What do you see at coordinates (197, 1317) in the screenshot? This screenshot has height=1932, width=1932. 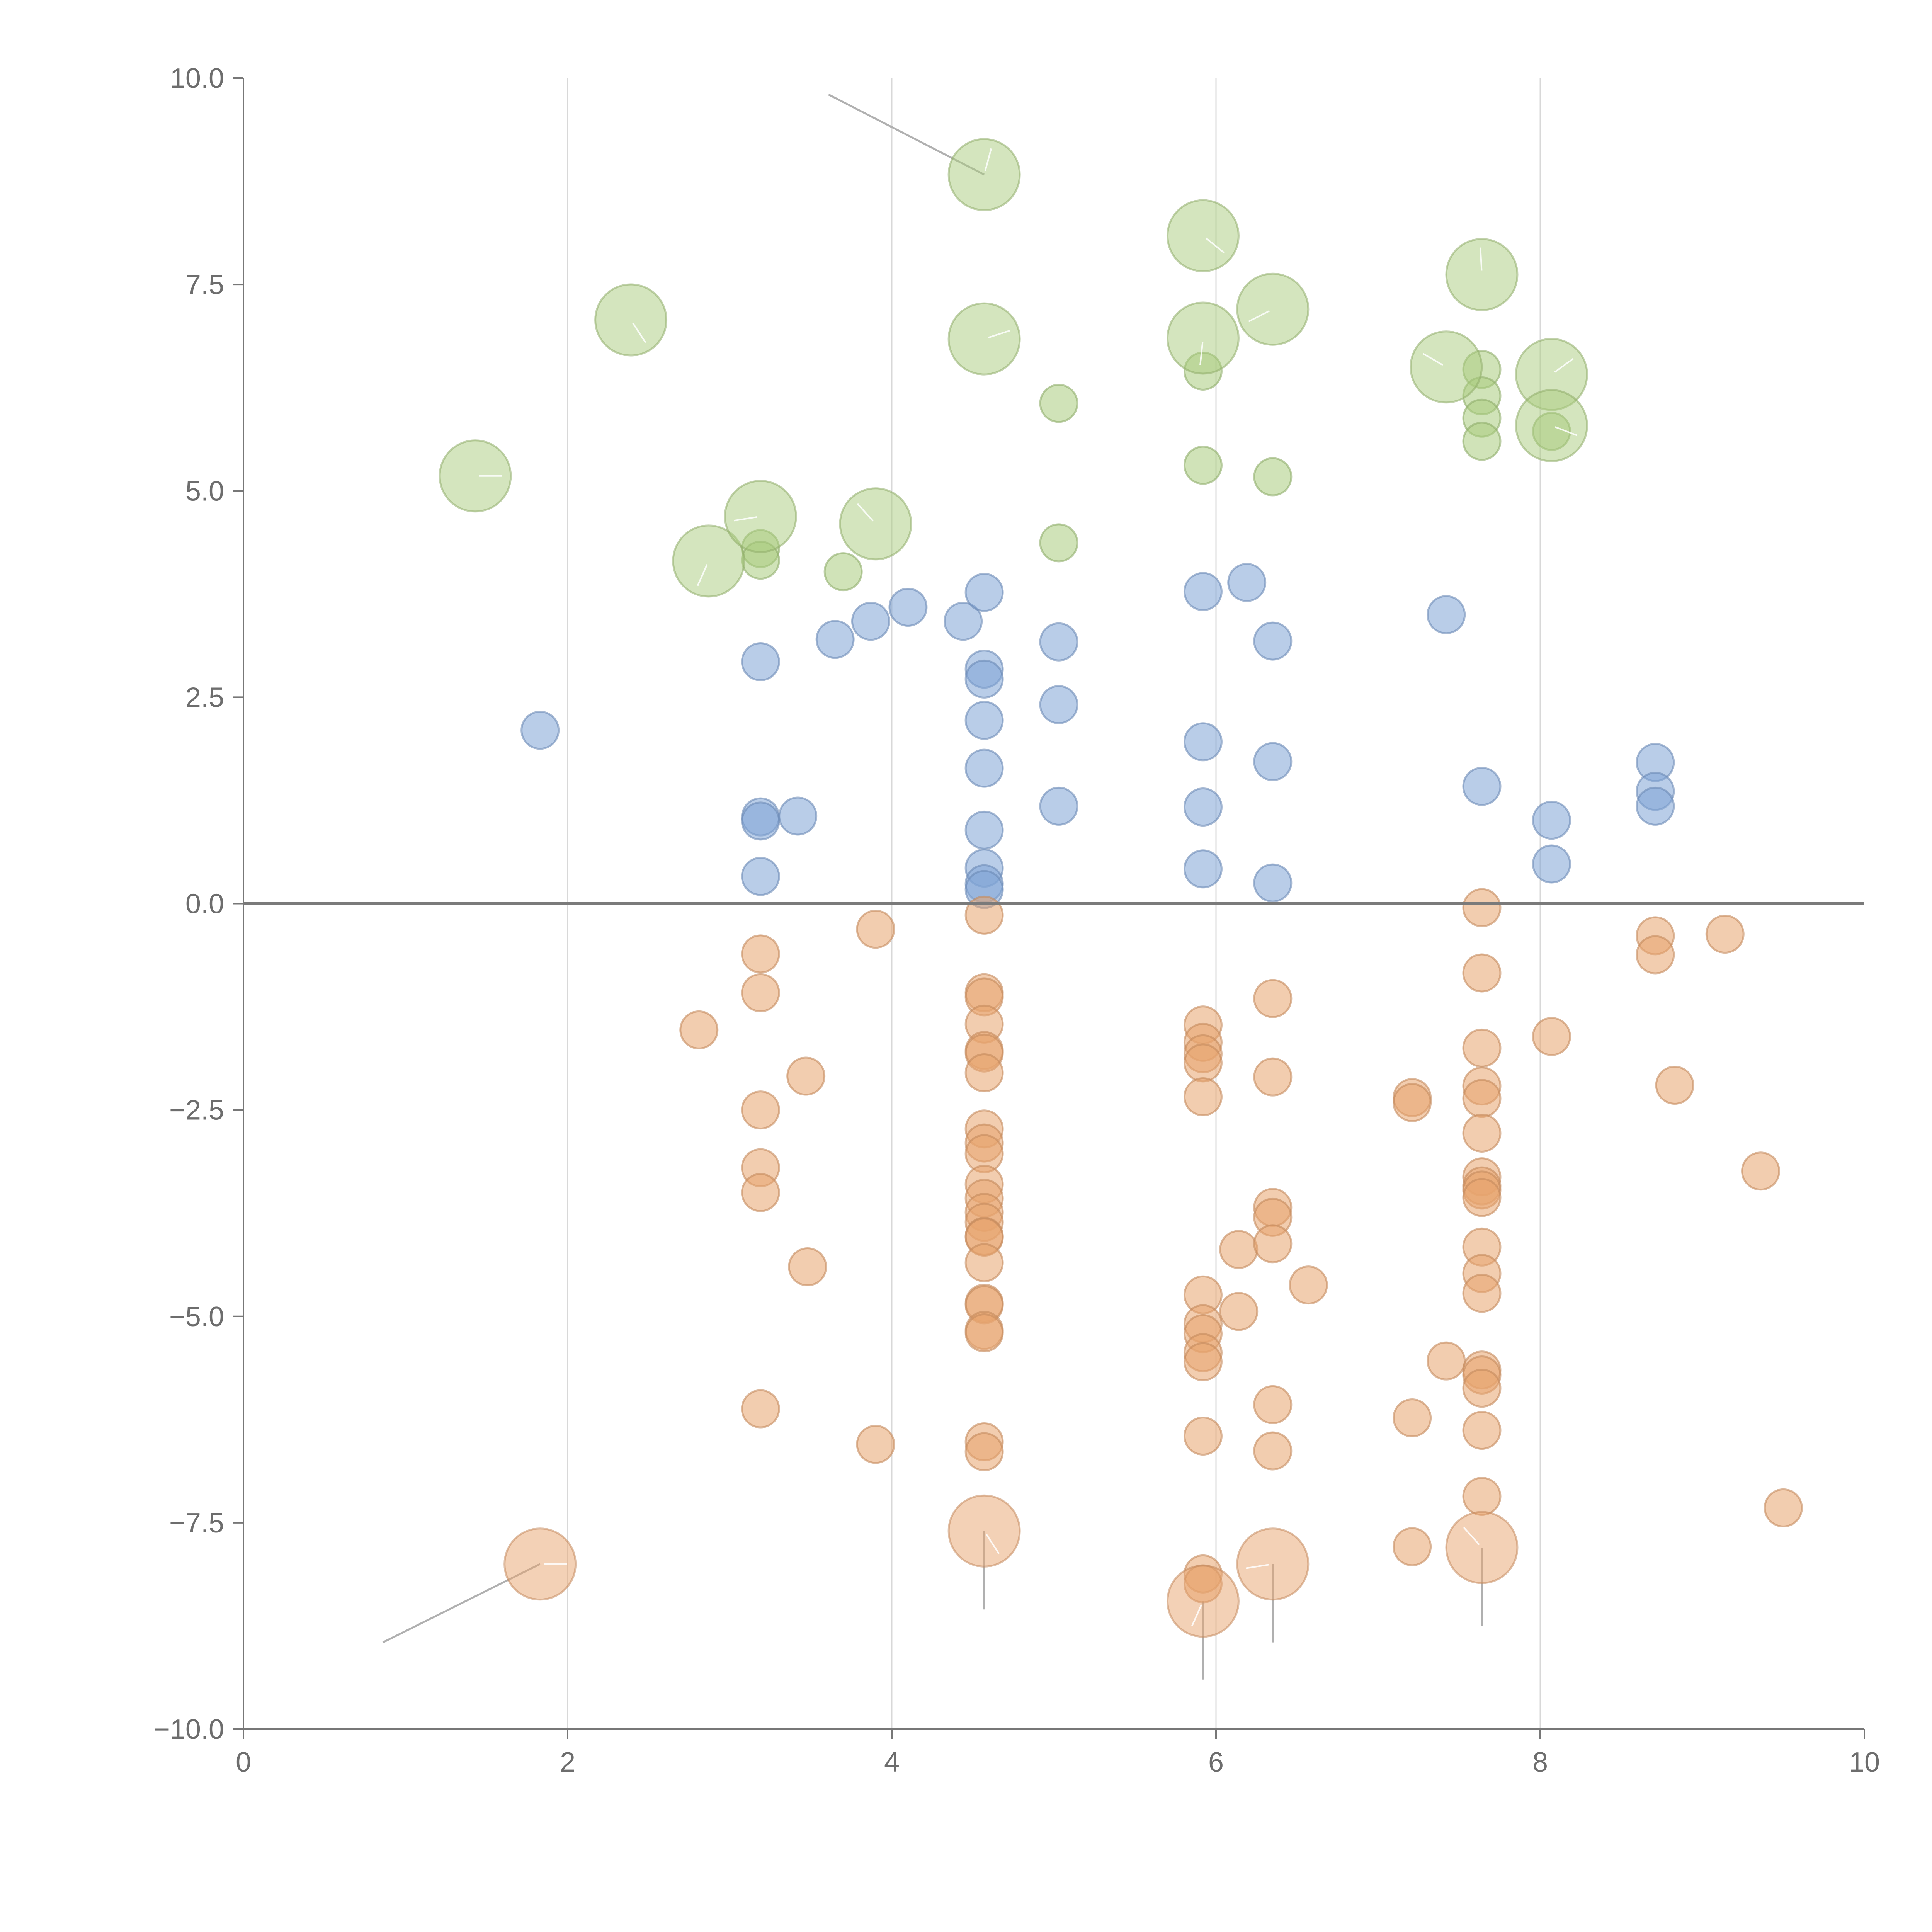 I see `y-tick-label: −5.0` at bounding box center [197, 1317].